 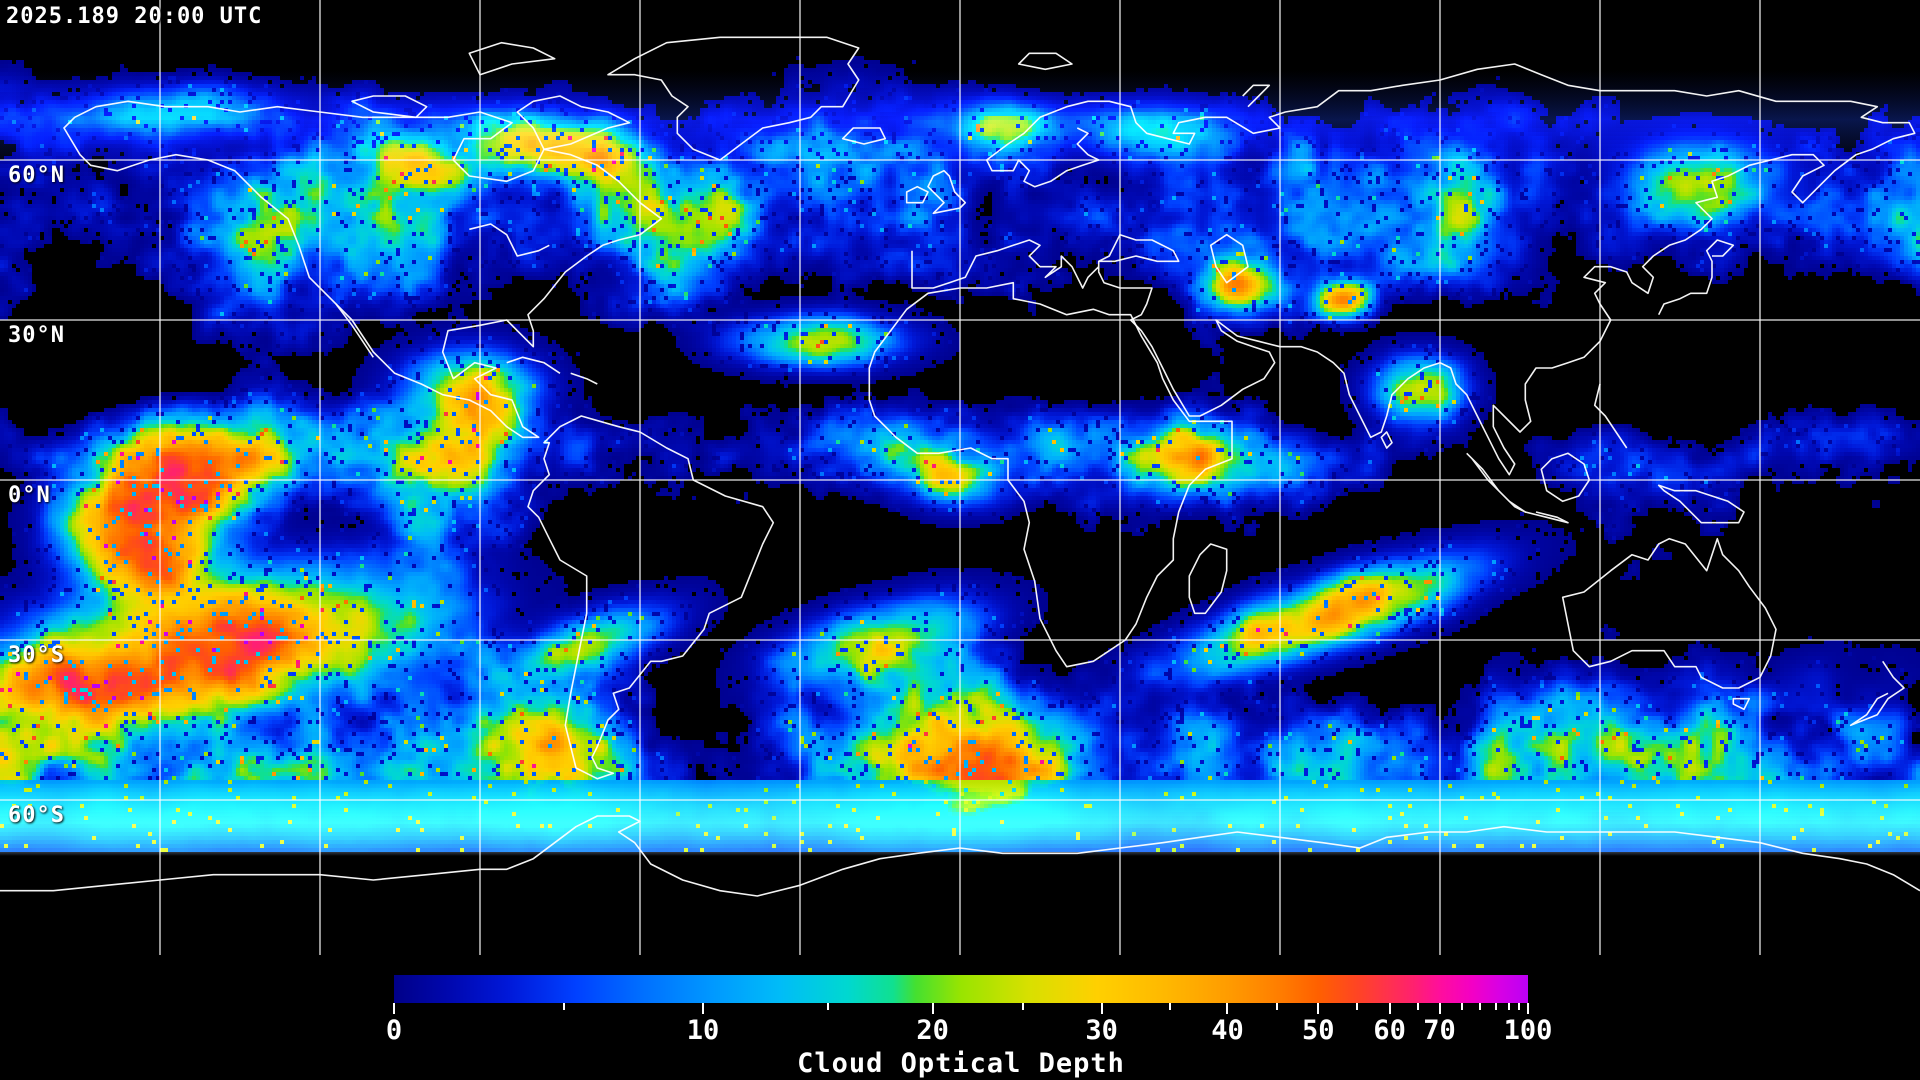 What do you see at coordinates (1386, 440) in the screenshot?
I see `coastline-sri-lanka` at bounding box center [1386, 440].